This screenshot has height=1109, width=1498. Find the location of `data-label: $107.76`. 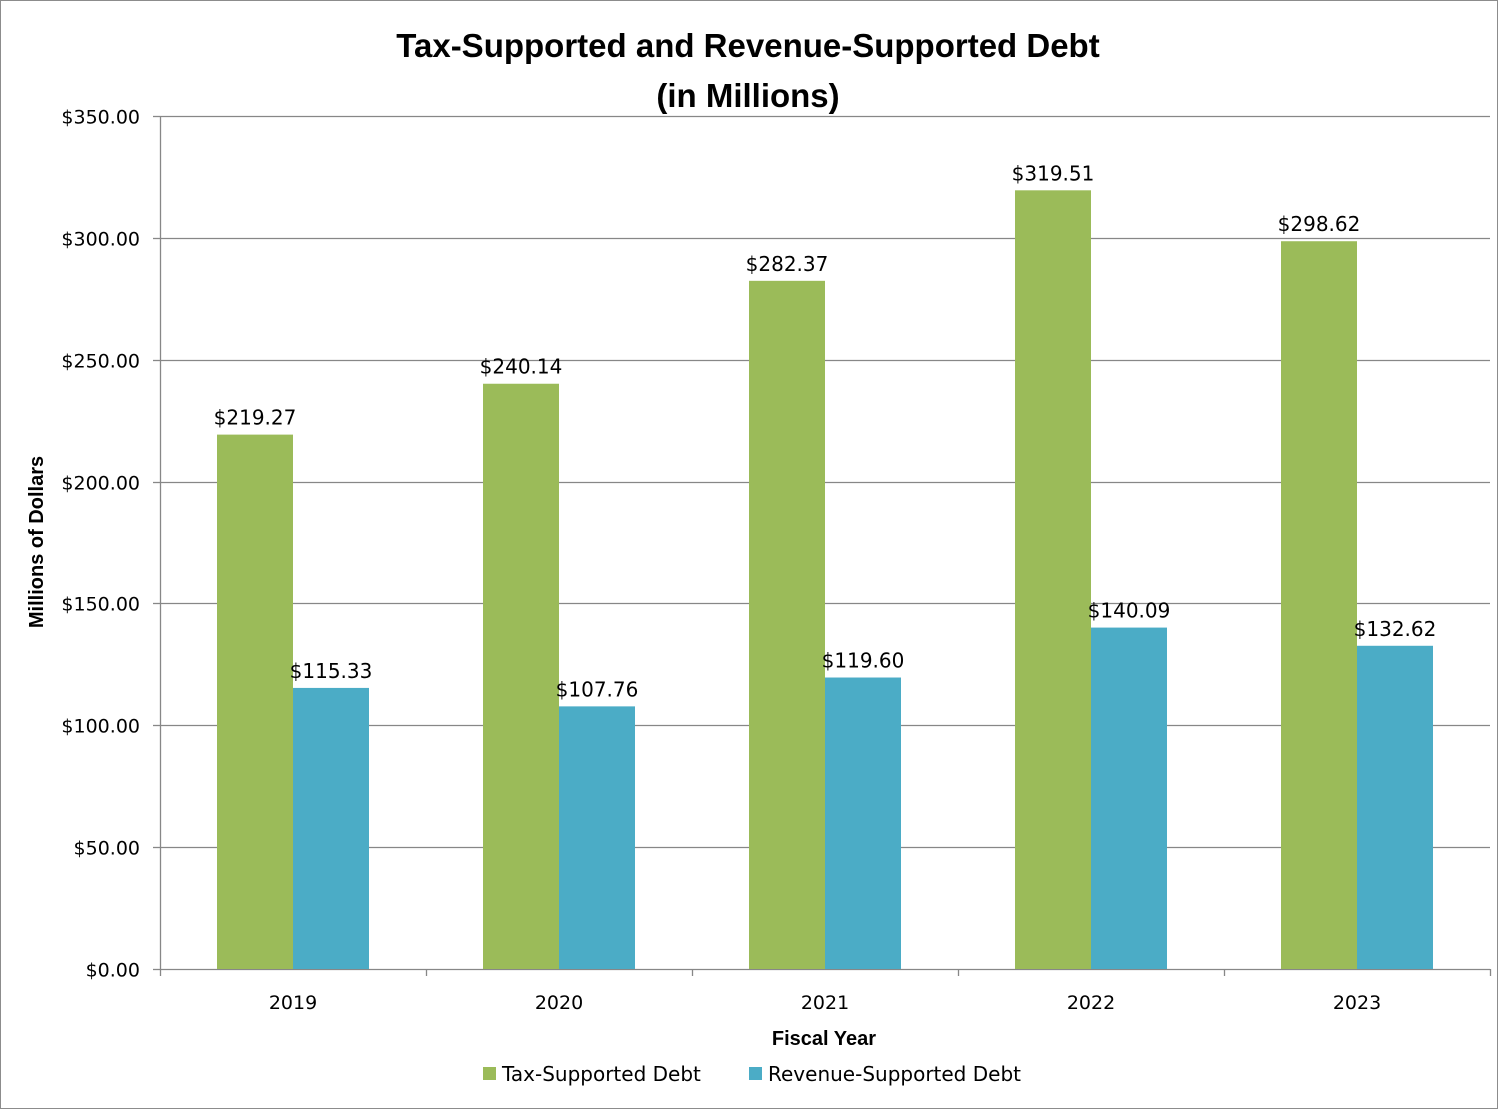

data-label: $107.76 is located at coordinates (597, 689).